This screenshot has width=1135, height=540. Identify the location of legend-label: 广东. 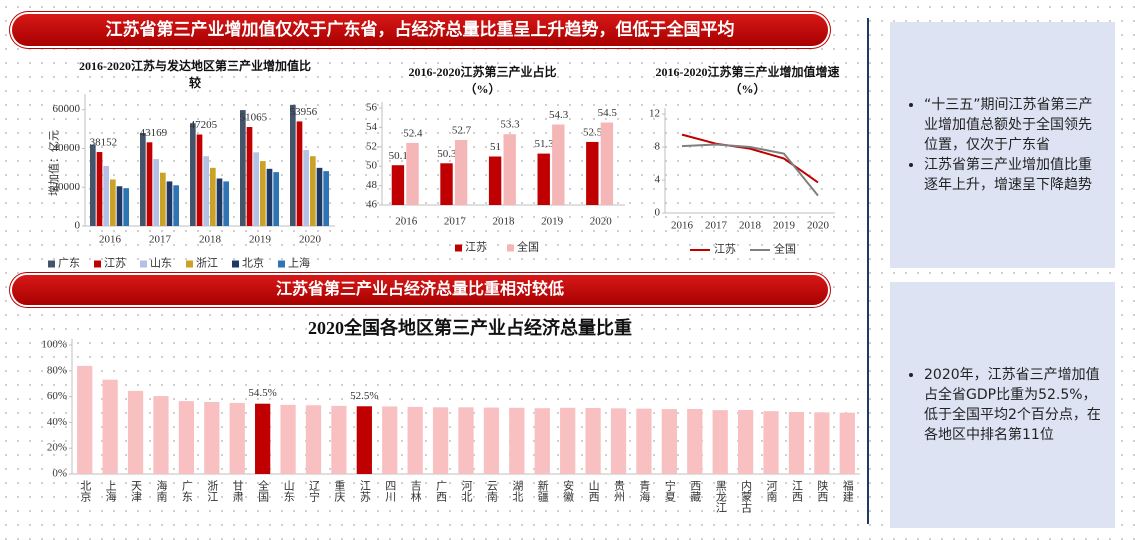
(69, 263).